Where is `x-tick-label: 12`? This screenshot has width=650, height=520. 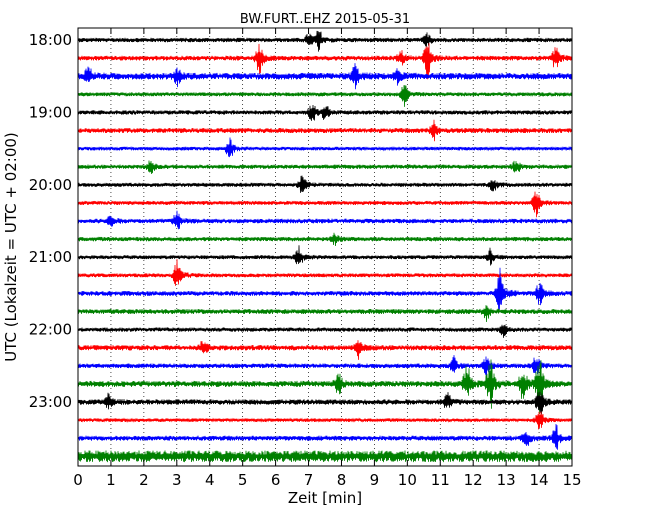
x-tick-label: 12 is located at coordinates (473, 480).